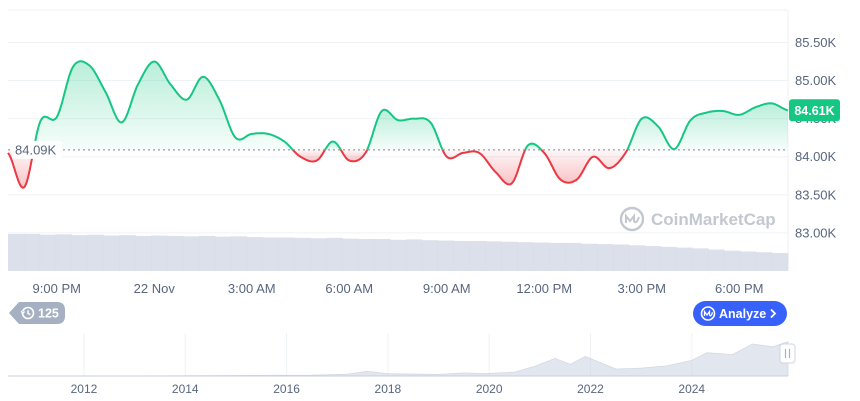 This screenshot has height=401, width=860. Describe the element at coordinates (84, 389) in the screenshot. I see `navigator-year-label: 2012` at that location.